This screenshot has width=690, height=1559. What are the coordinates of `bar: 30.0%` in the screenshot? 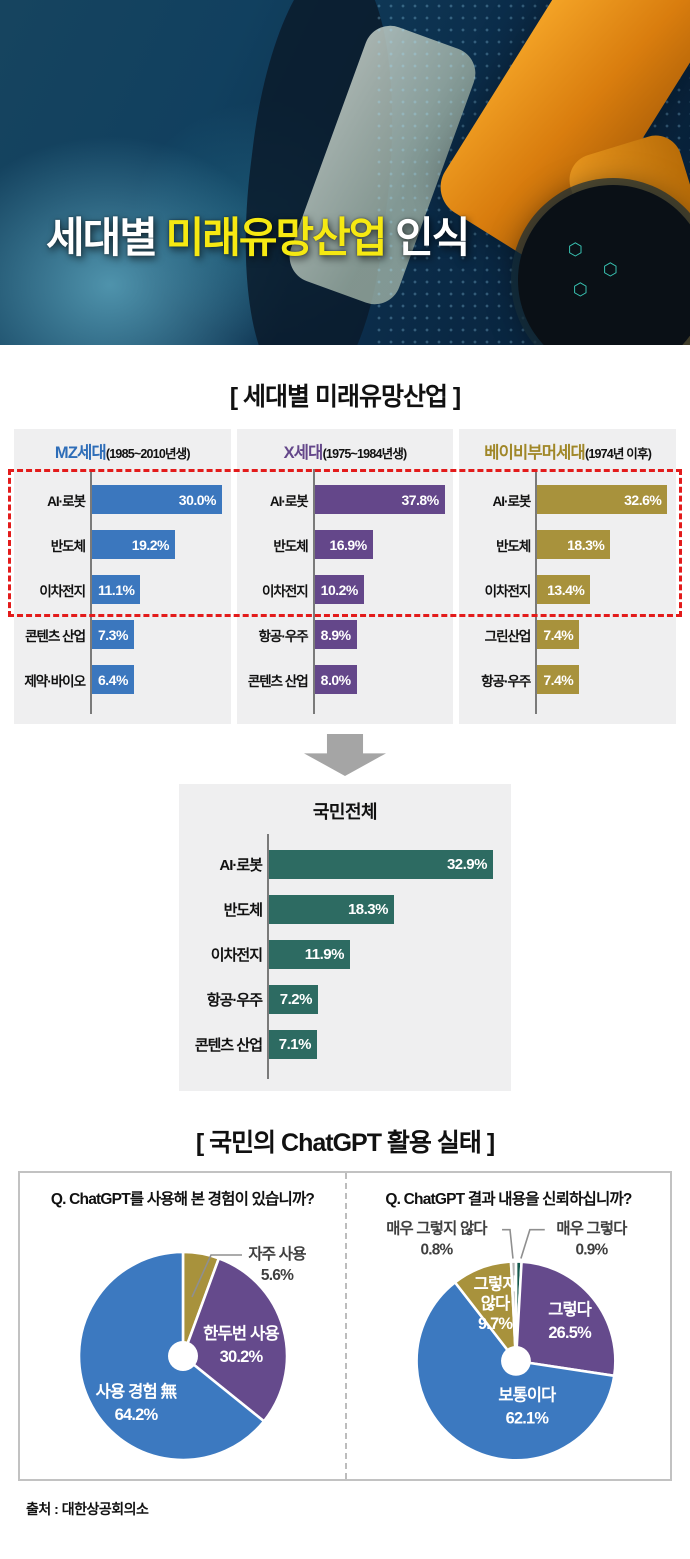 It's located at (157, 499).